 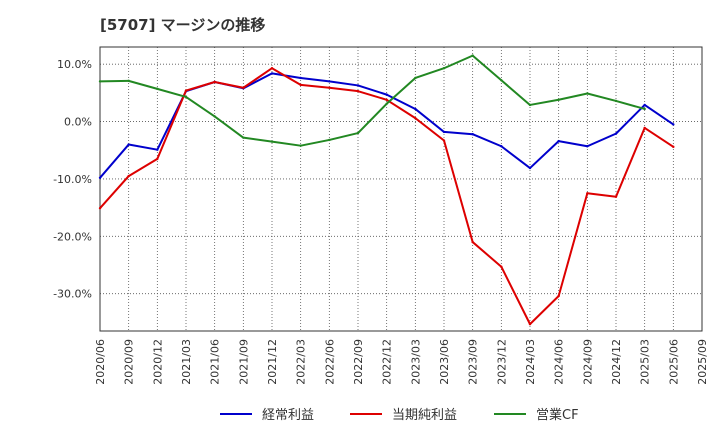 I want to click on y-tick-label: 0.0%, so click(x=78, y=122).